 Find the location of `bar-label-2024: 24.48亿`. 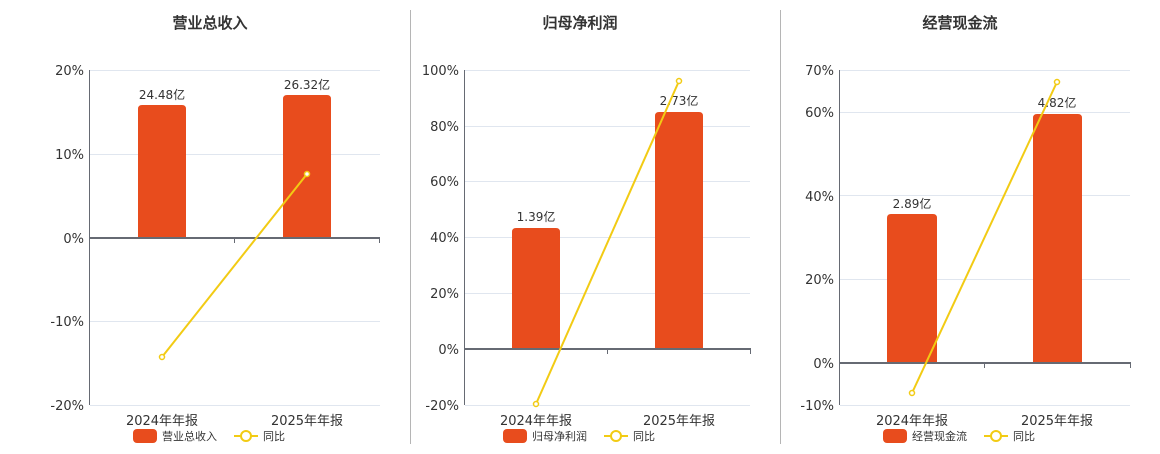

bar-label-2024: 24.48亿 is located at coordinates (162, 94).